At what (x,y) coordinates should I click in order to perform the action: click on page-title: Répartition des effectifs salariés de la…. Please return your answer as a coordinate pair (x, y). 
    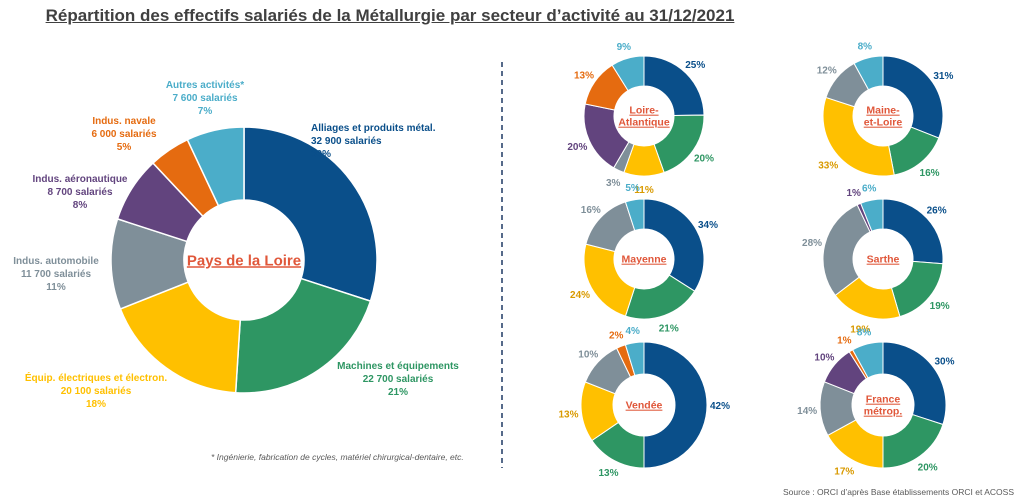
    Looking at the image, I should click on (390, 15).